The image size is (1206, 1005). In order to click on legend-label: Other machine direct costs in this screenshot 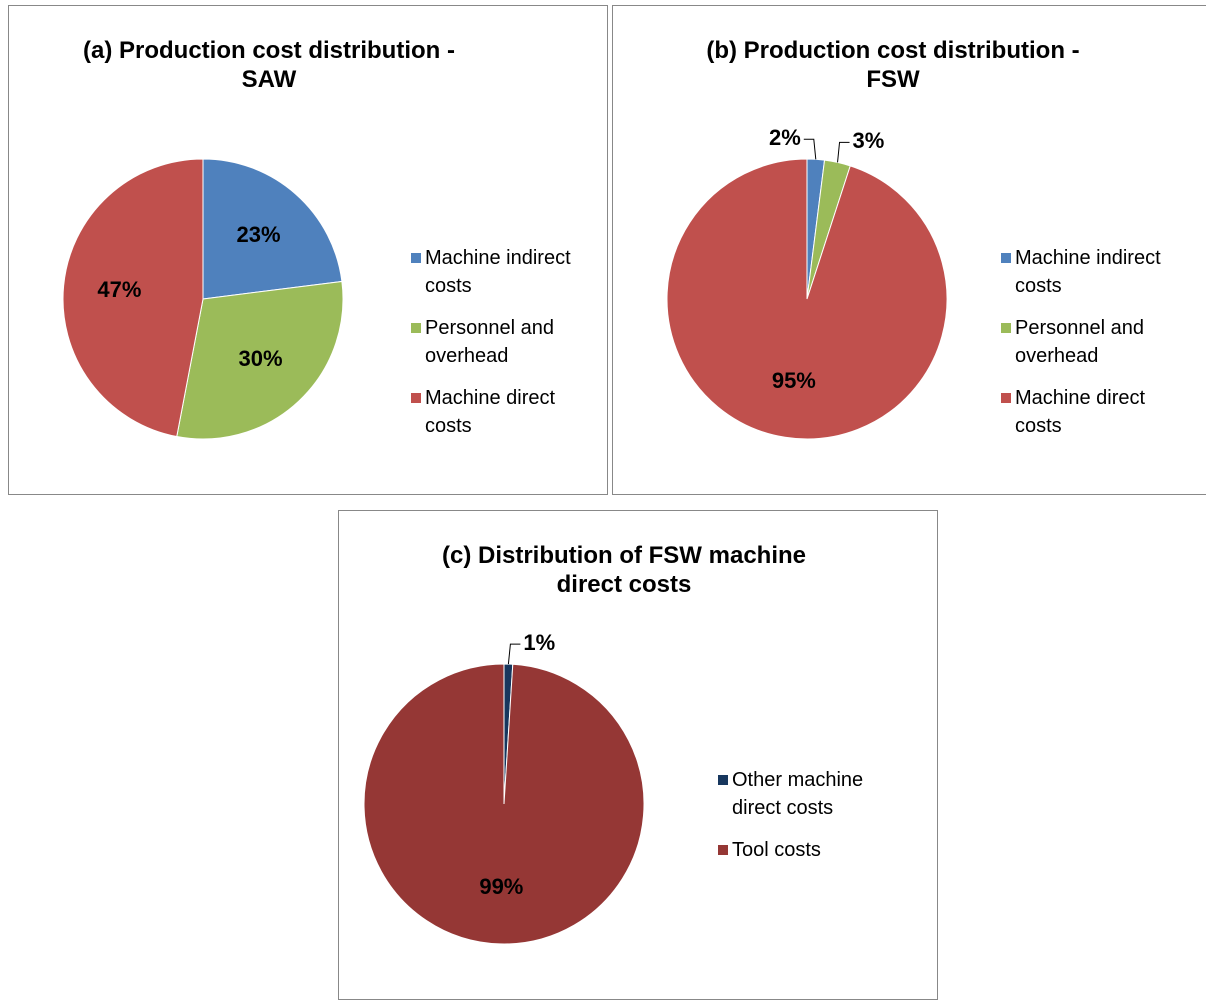, I will do `click(798, 794)`.